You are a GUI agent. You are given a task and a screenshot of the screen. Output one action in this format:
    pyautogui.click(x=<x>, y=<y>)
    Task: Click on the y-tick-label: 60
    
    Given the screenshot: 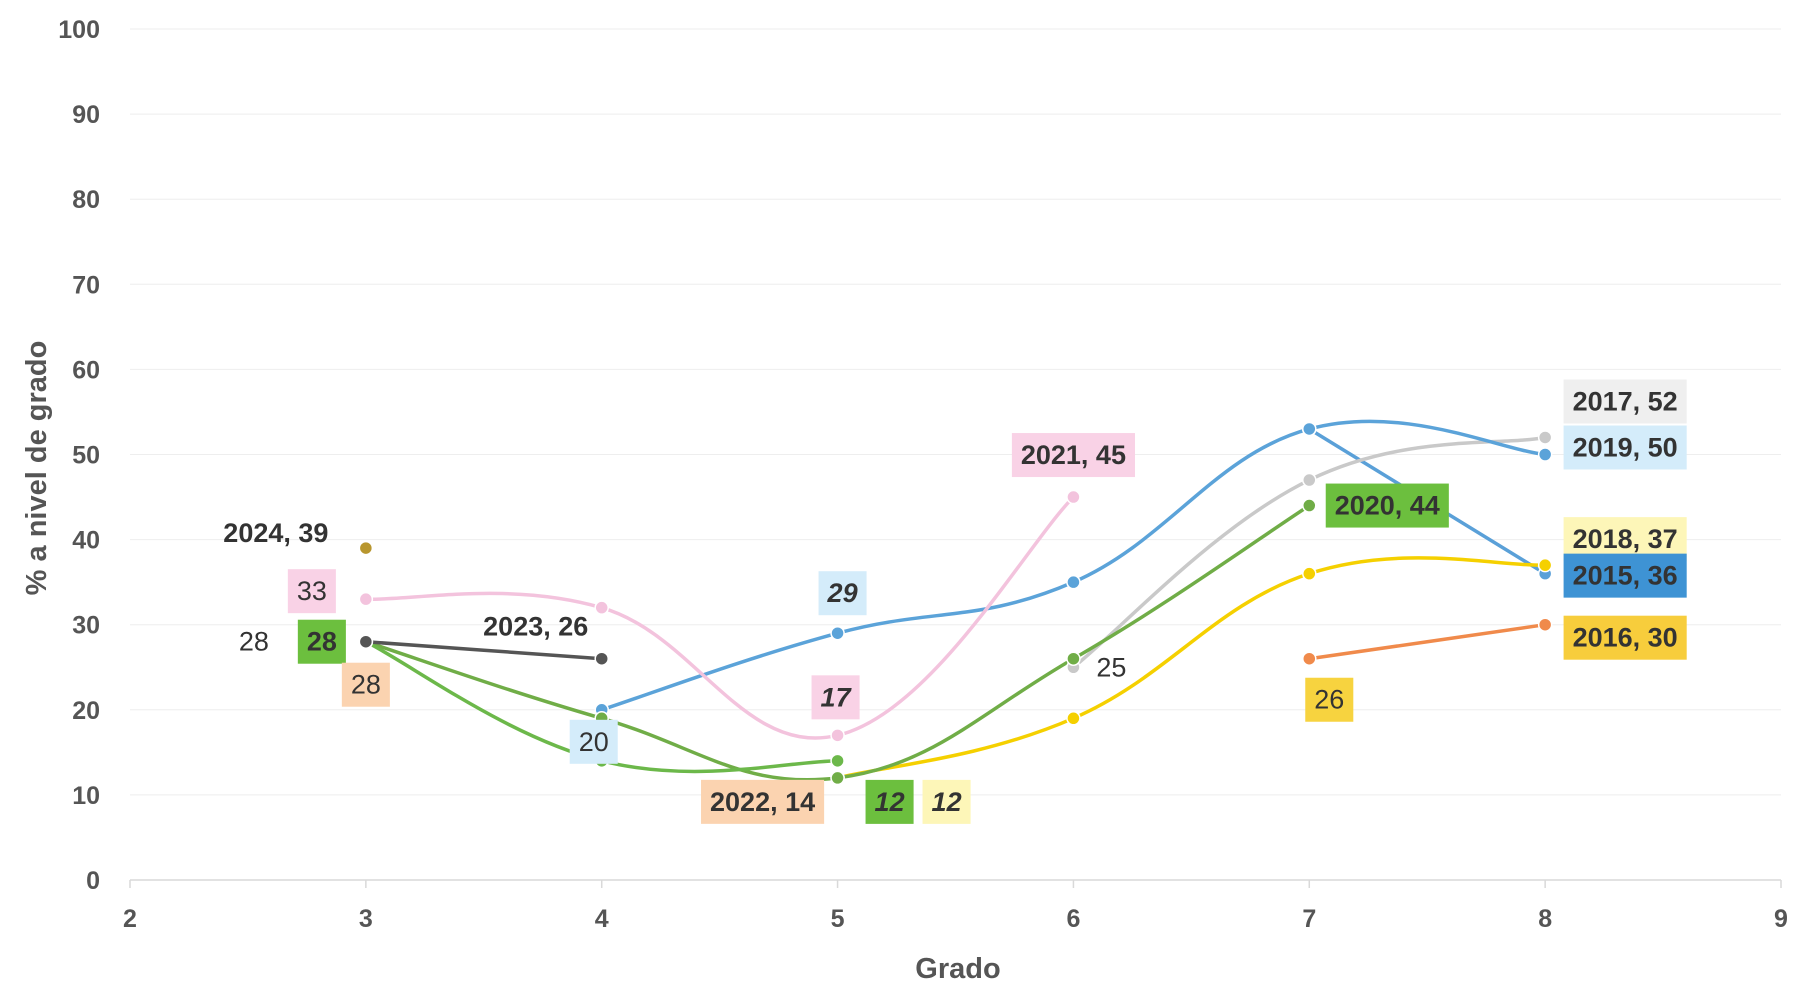 What is the action you would take?
    pyautogui.click(x=86, y=370)
    